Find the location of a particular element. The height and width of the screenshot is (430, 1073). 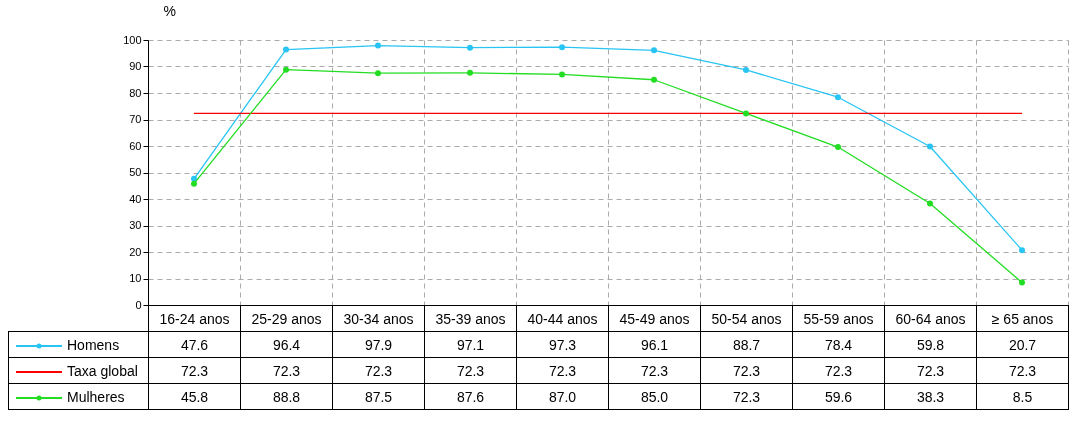

data-label: 96.4 is located at coordinates (286, 344).